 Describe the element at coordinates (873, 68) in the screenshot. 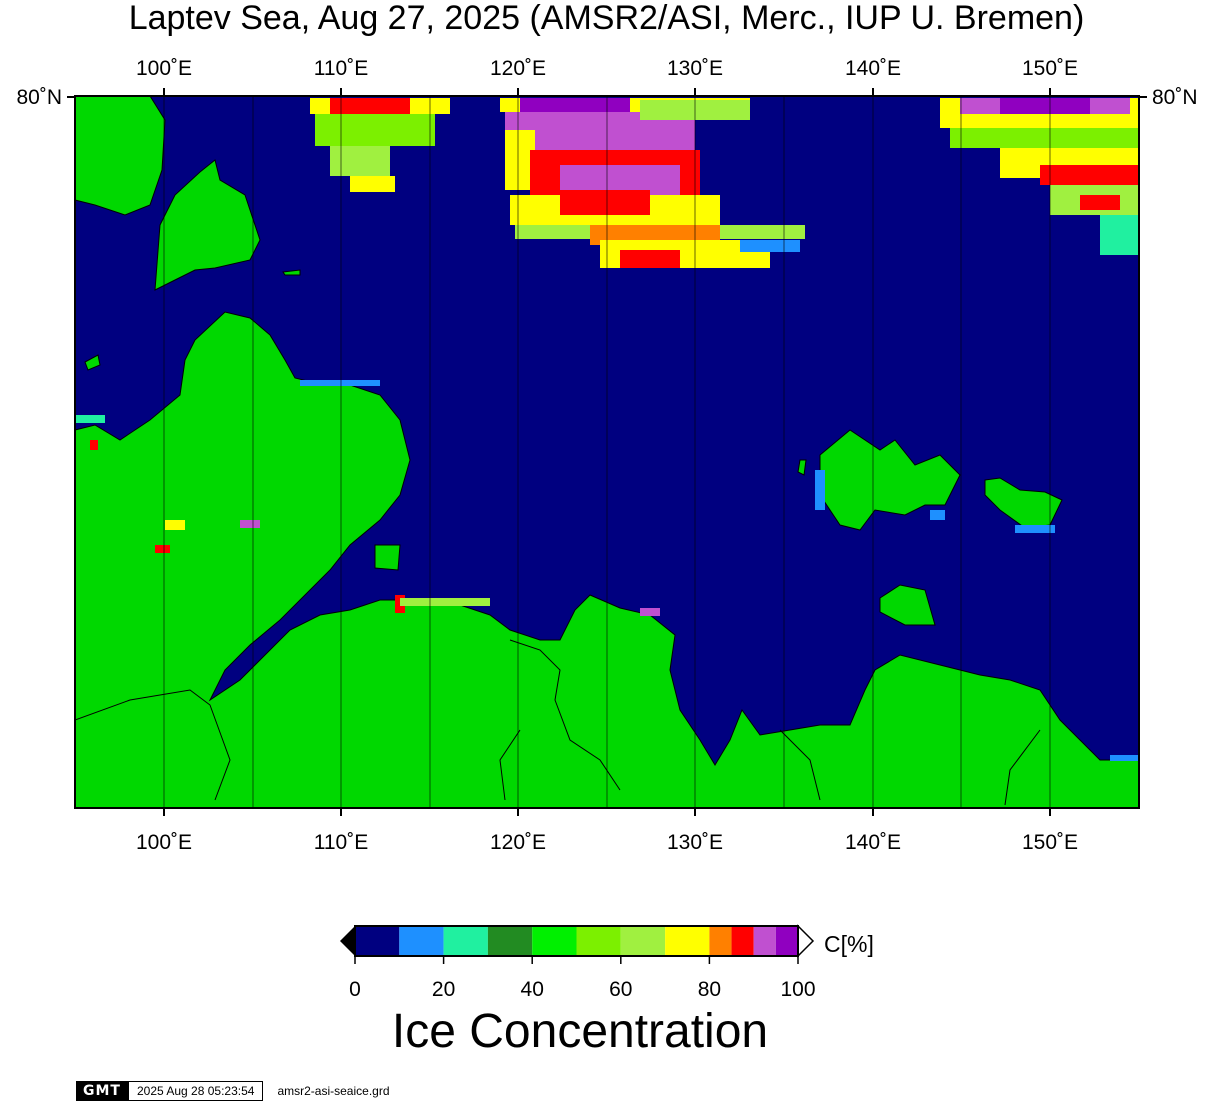

I see `lon-label-top: 140˚E` at that location.